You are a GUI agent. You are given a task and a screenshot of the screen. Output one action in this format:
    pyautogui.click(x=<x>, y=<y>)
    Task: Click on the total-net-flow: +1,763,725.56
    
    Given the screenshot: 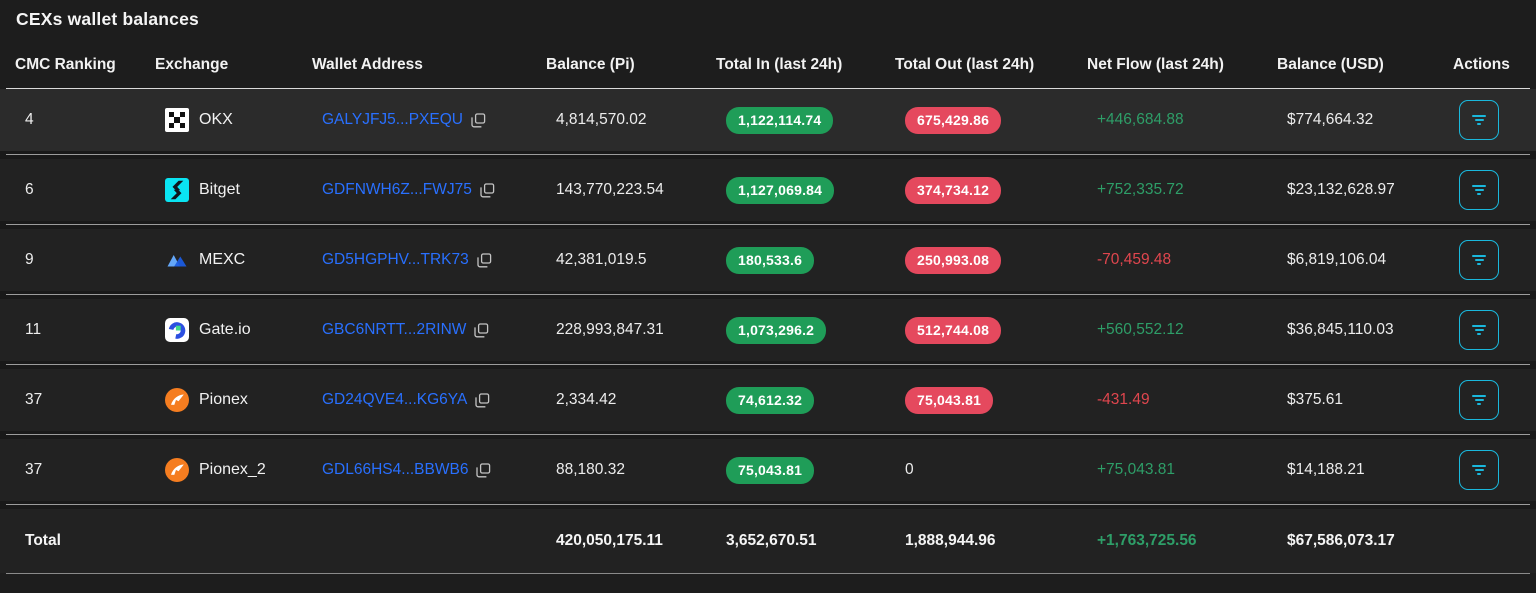 What is the action you would take?
    pyautogui.click(x=1147, y=540)
    